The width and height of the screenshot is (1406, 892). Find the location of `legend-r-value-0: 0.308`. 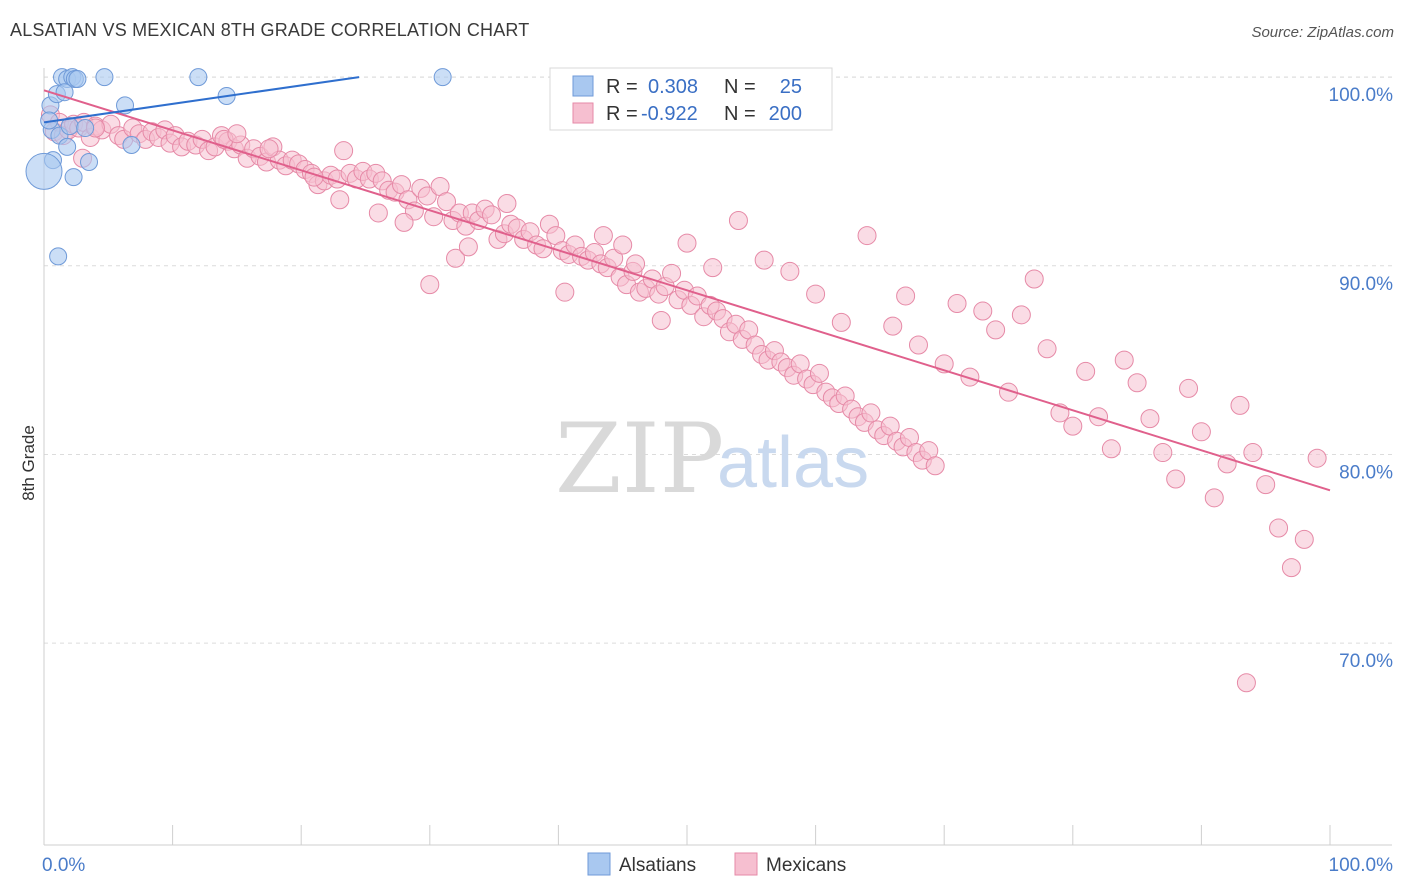

legend-r-value-0: 0.308 is located at coordinates (673, 87).